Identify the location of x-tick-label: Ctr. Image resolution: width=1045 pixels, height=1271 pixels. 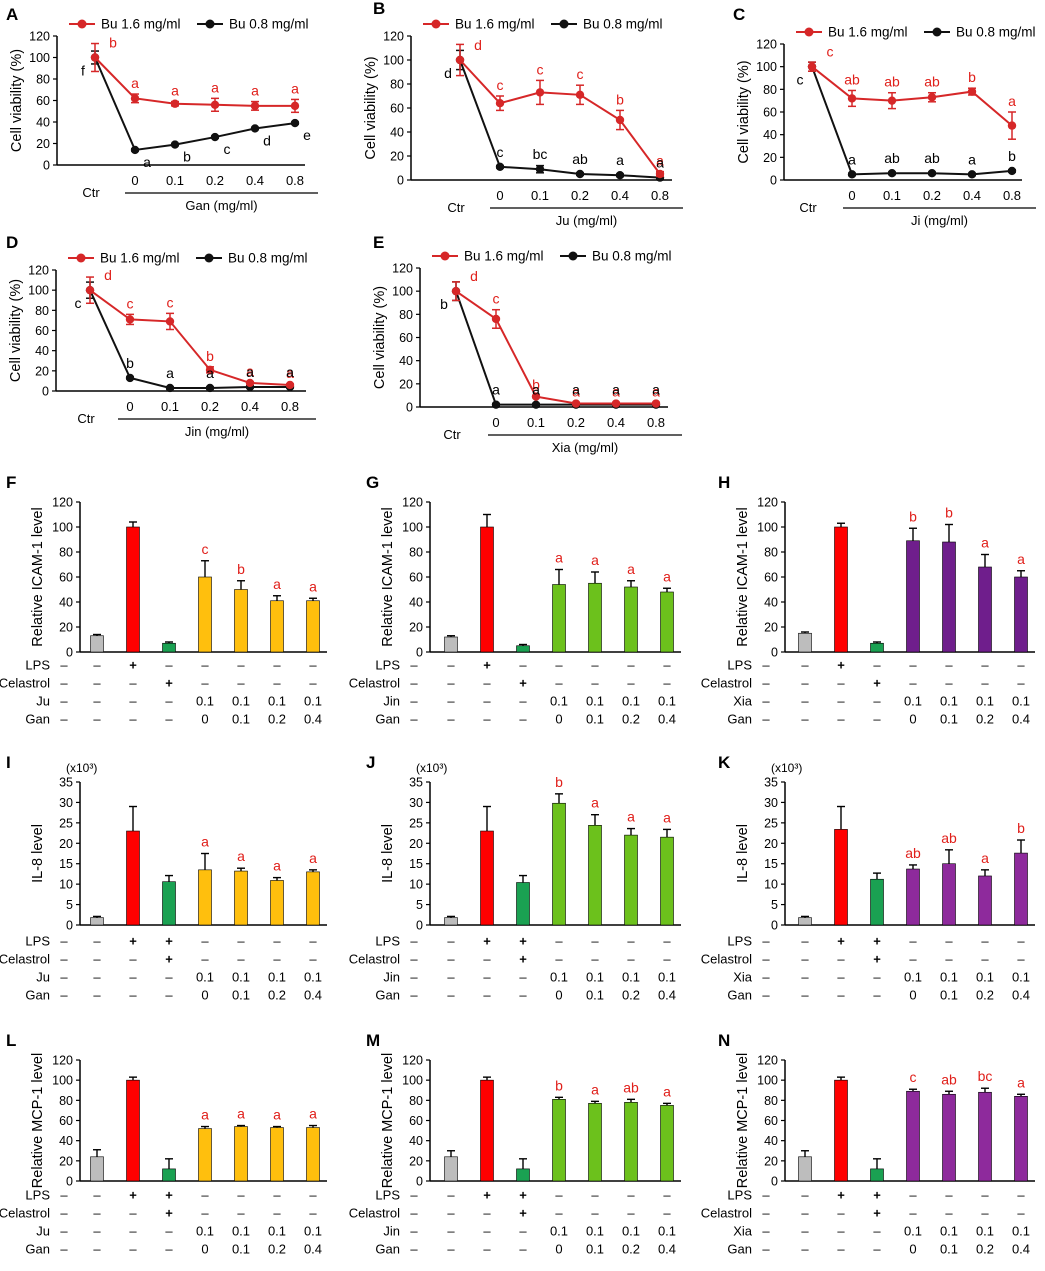
(452, 434).